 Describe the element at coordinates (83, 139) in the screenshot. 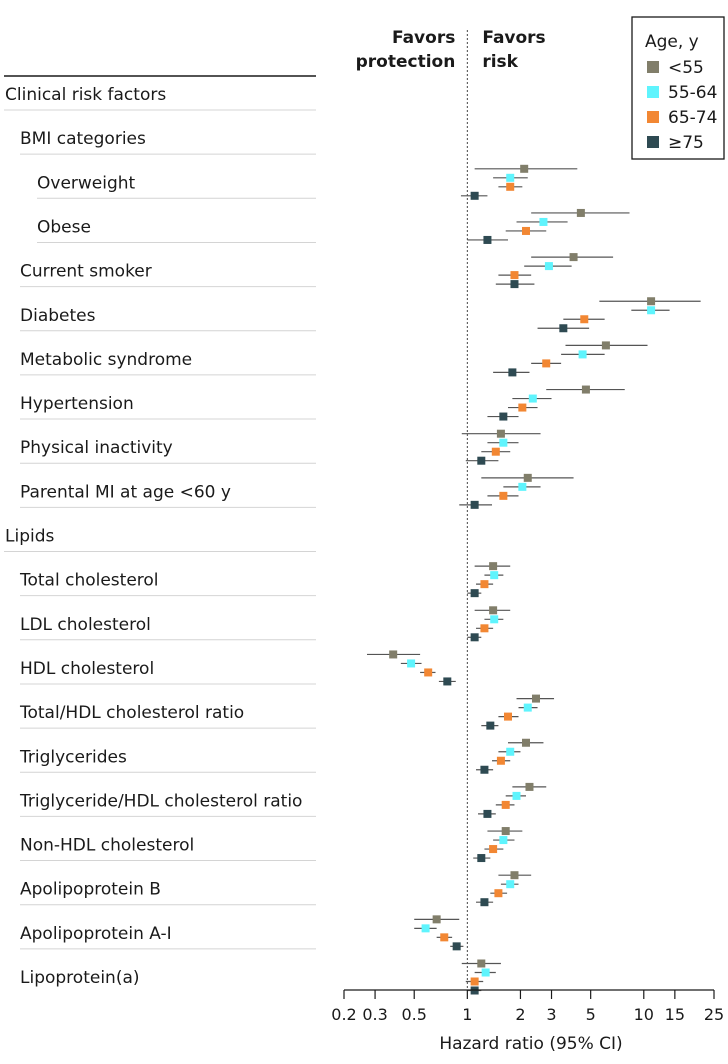

I see `row-label: BMI categories` at that location.